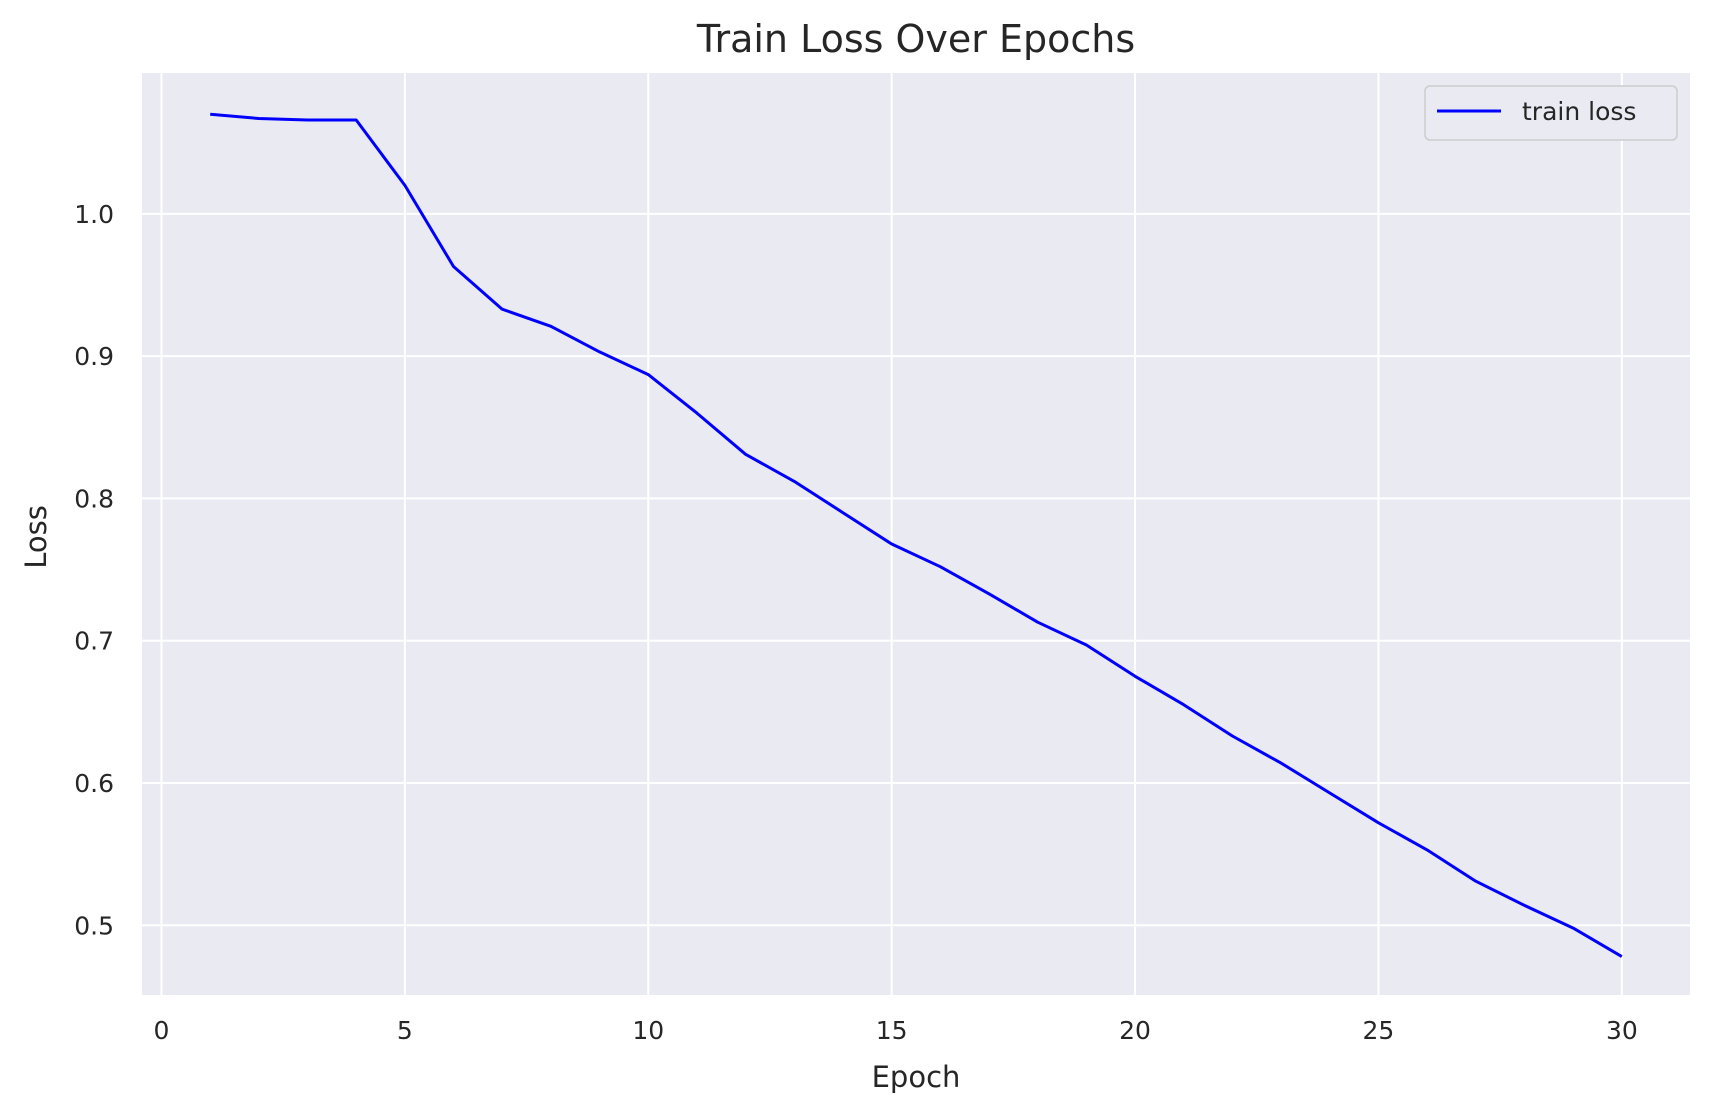  What do you see at coordinates (36, 537) in the screenshot?
I see `y-axis-label: Loss` at bounding box center [36, 537].